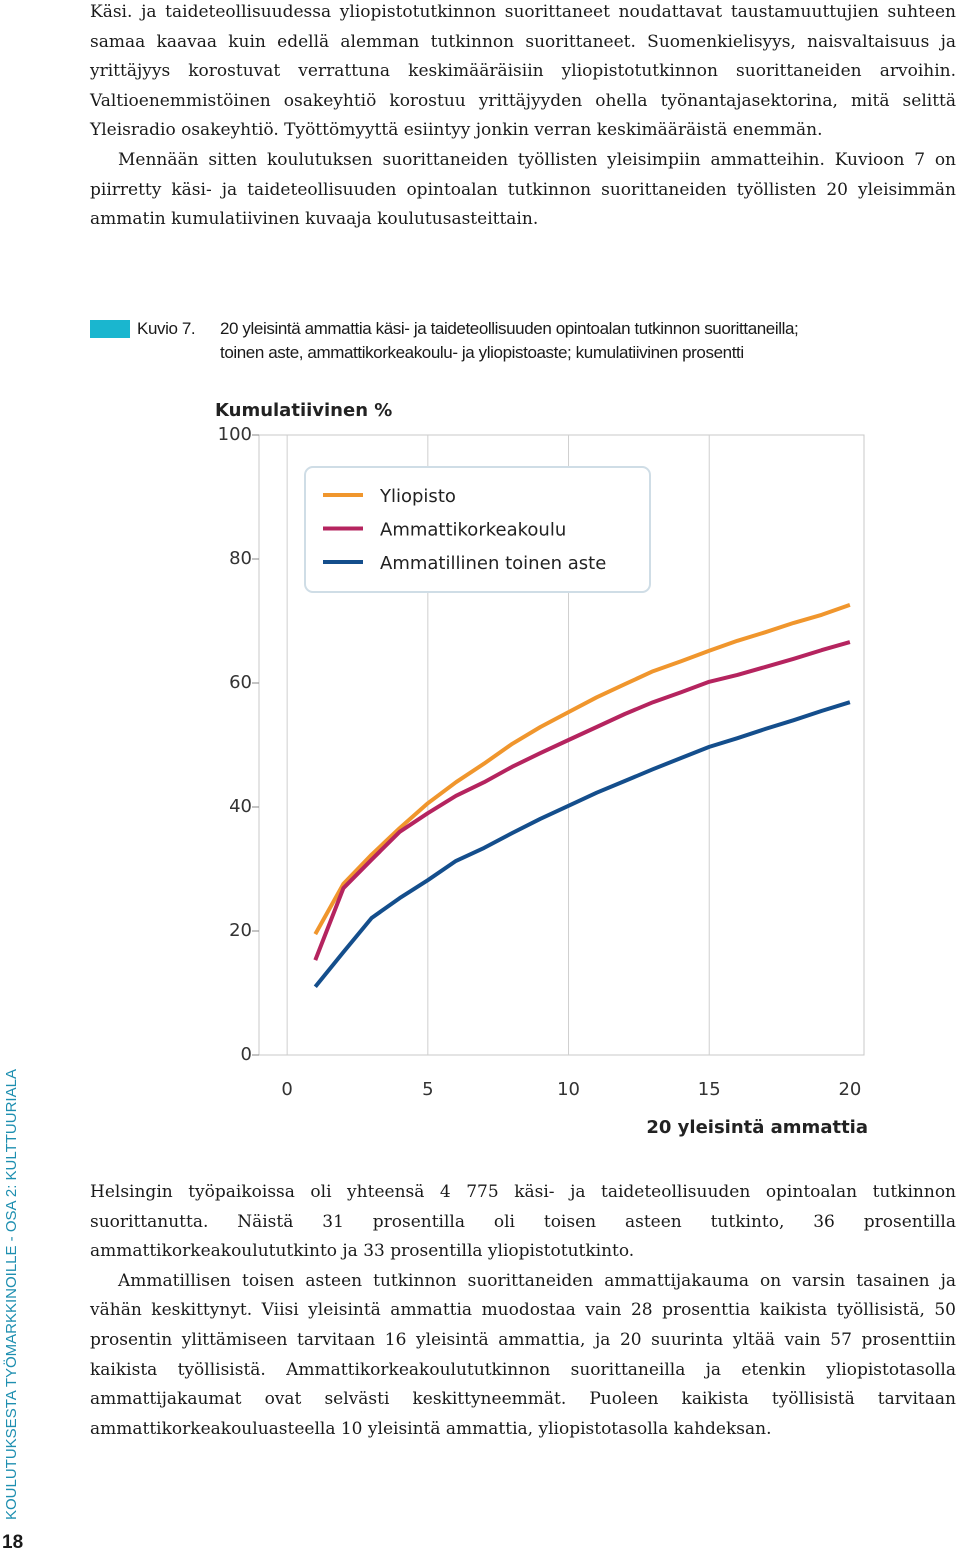 The image size is (960, 1555). I want to click on x-tick-label: 10, so click(568, 1089).